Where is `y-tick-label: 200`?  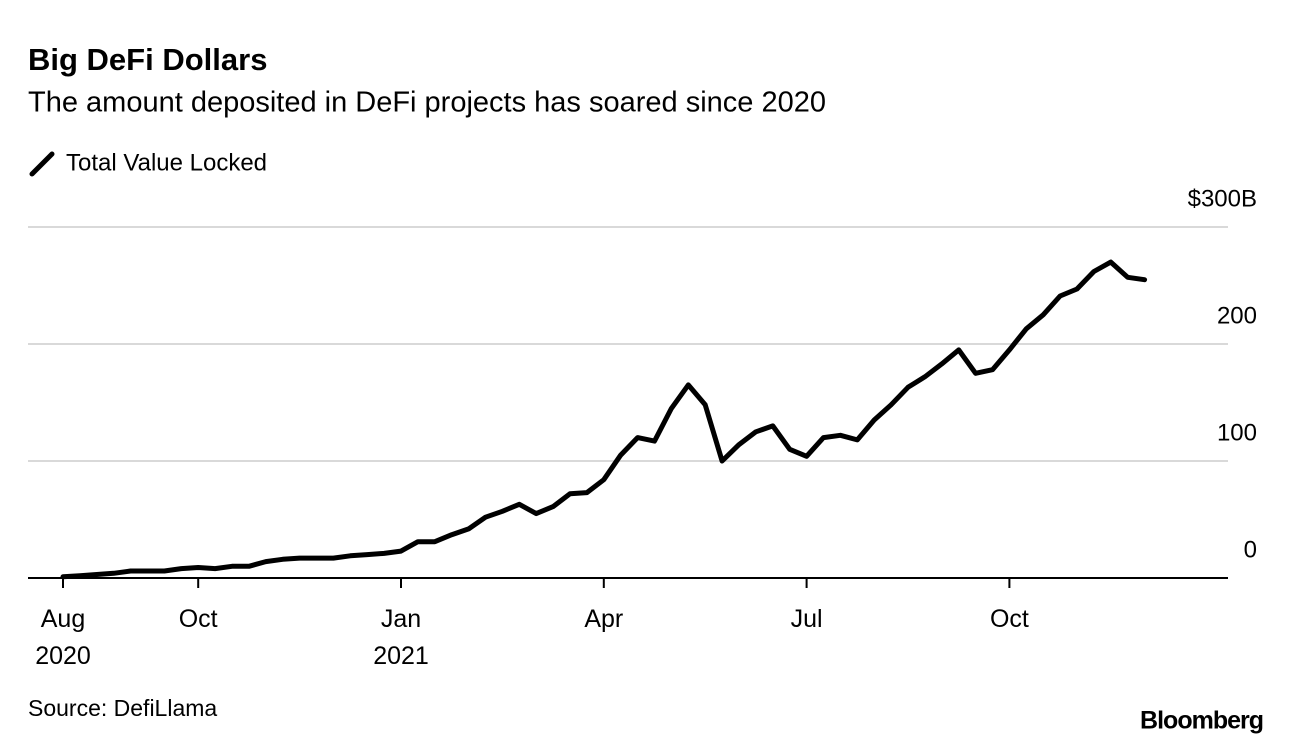
y-tick-label: 200 is located at coordinates (1237, 315).